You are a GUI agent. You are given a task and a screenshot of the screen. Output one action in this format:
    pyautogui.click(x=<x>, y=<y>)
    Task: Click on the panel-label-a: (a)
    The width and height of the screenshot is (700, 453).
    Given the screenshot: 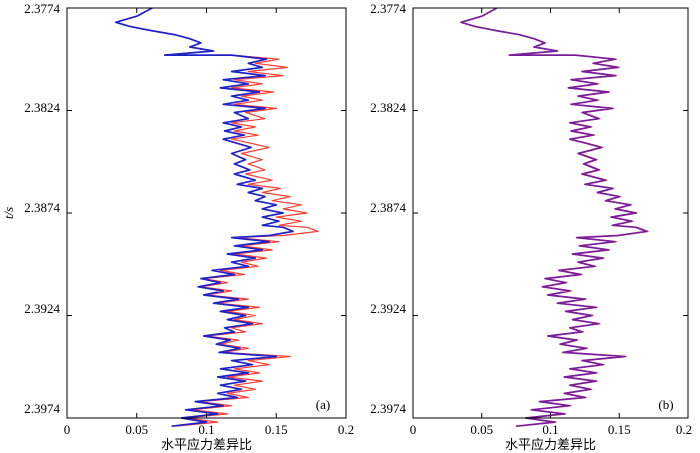 What is the action you would take?
    pyautogui.click(x=323, y=404)
    